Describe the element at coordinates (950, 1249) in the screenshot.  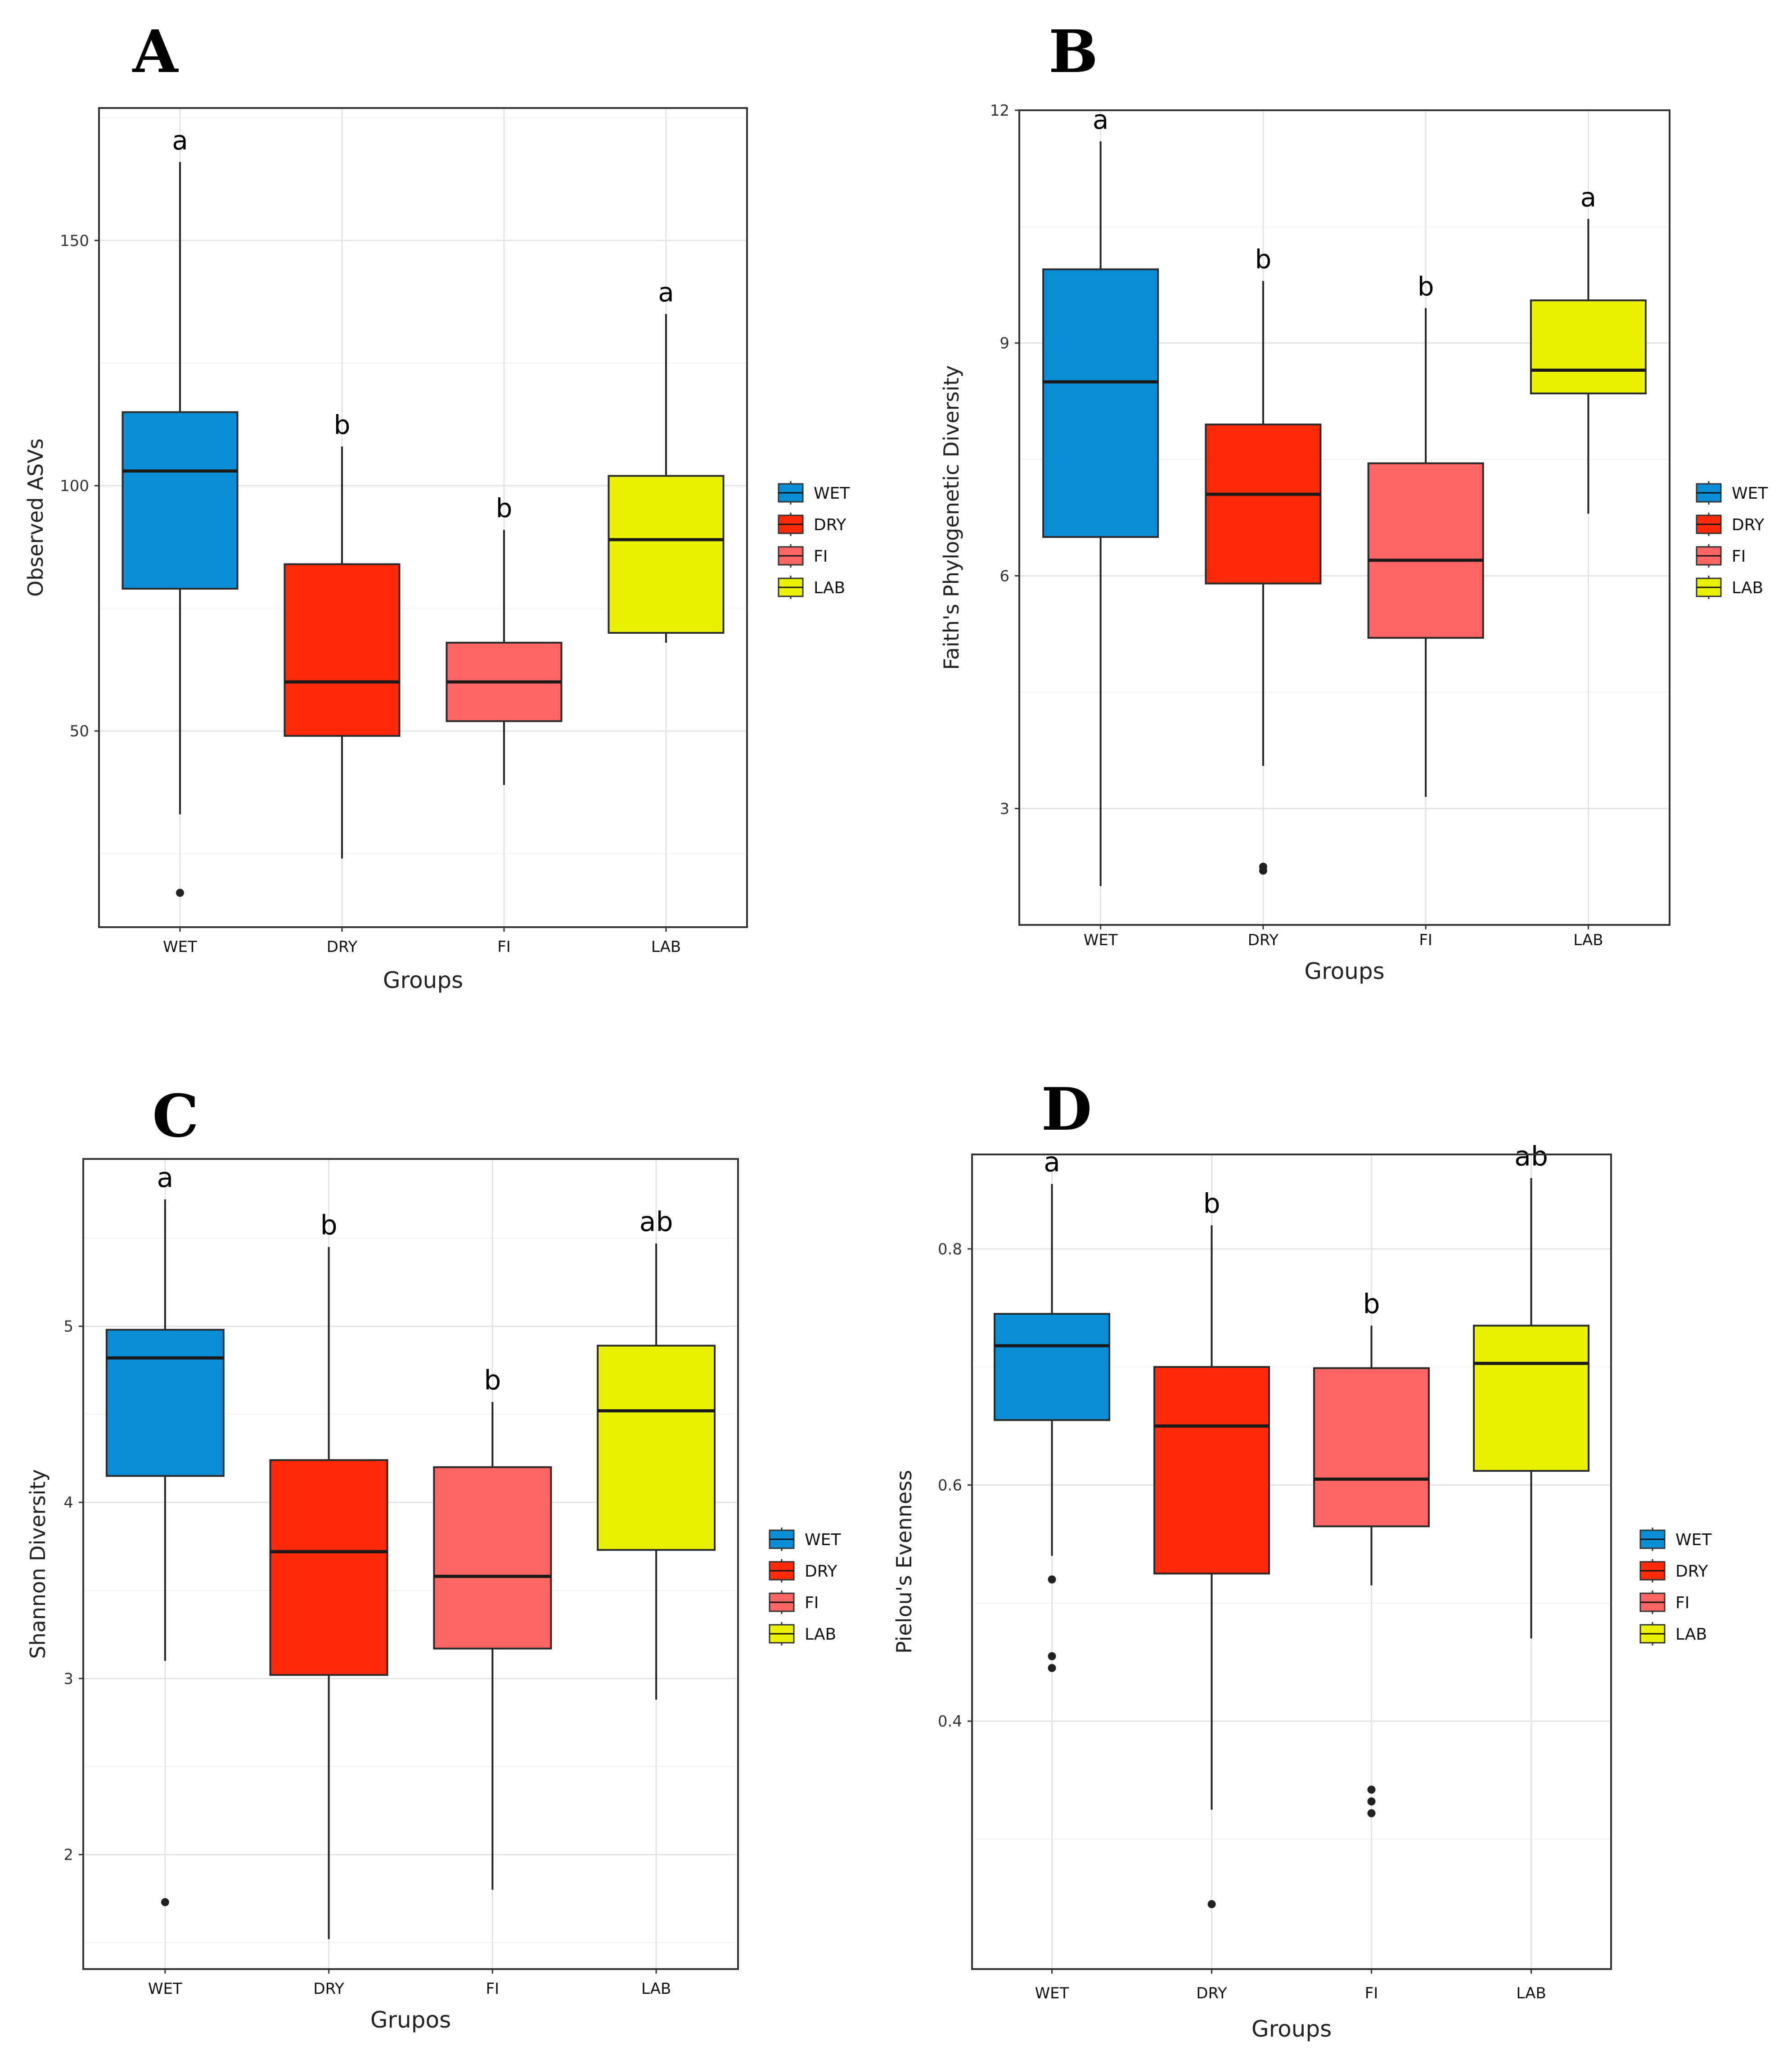
I see `y-tick-label: 0.8` at that location.